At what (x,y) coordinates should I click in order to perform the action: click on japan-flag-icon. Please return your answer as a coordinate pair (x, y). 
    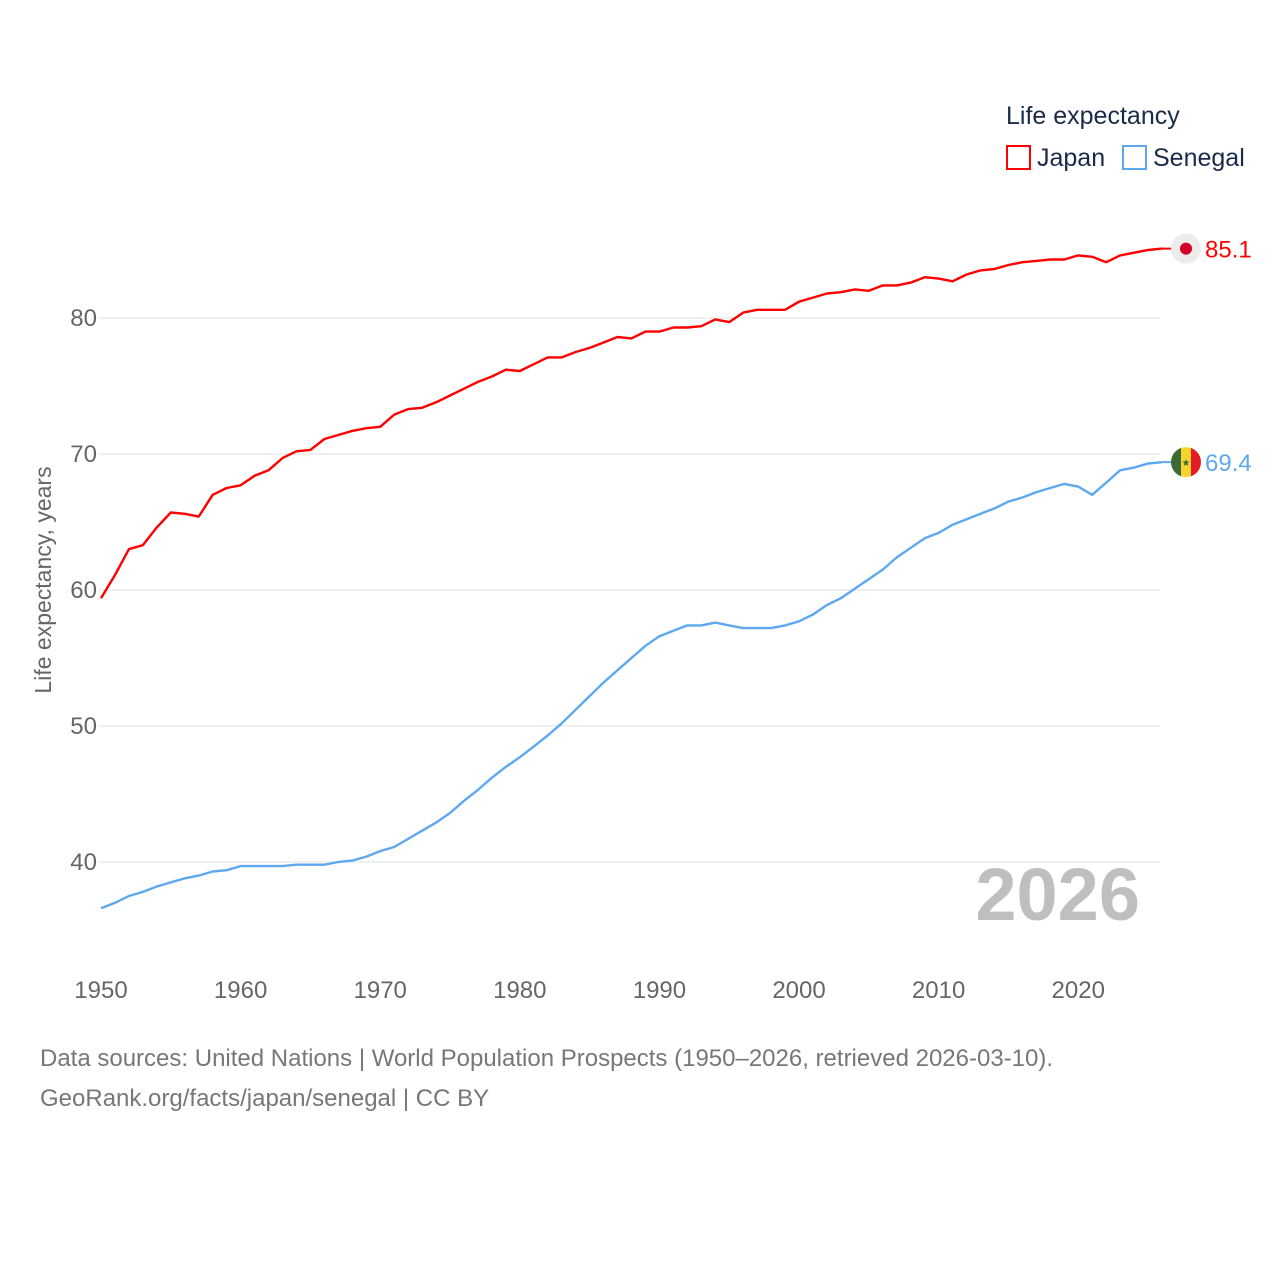
    Looking at the image, I should click on (1181, 248).